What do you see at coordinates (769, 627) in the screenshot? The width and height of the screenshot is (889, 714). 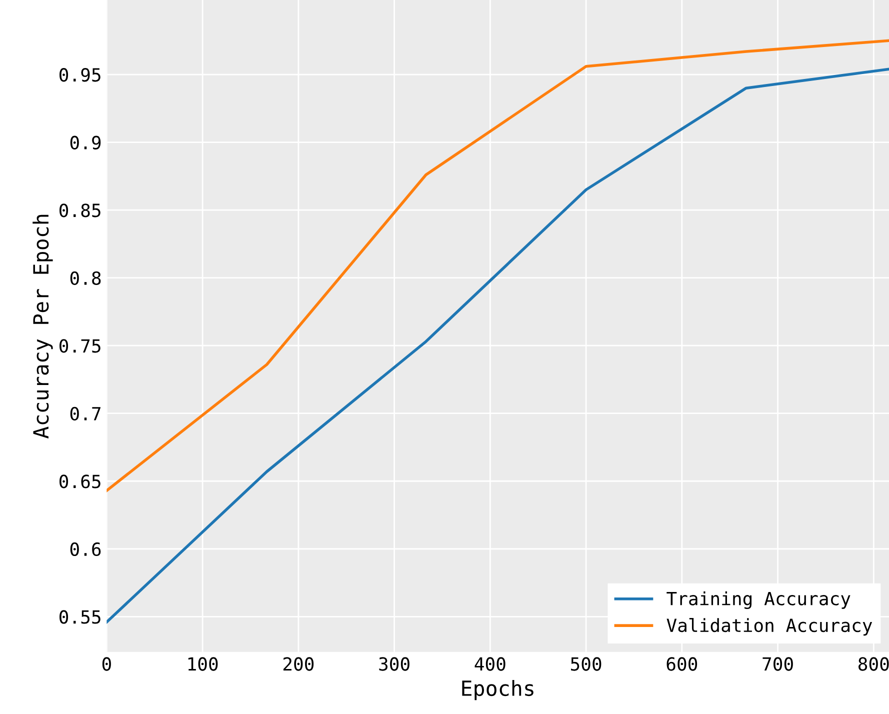 I see `legend-label: Validation Accuracy` at bounding box center [769, 627].